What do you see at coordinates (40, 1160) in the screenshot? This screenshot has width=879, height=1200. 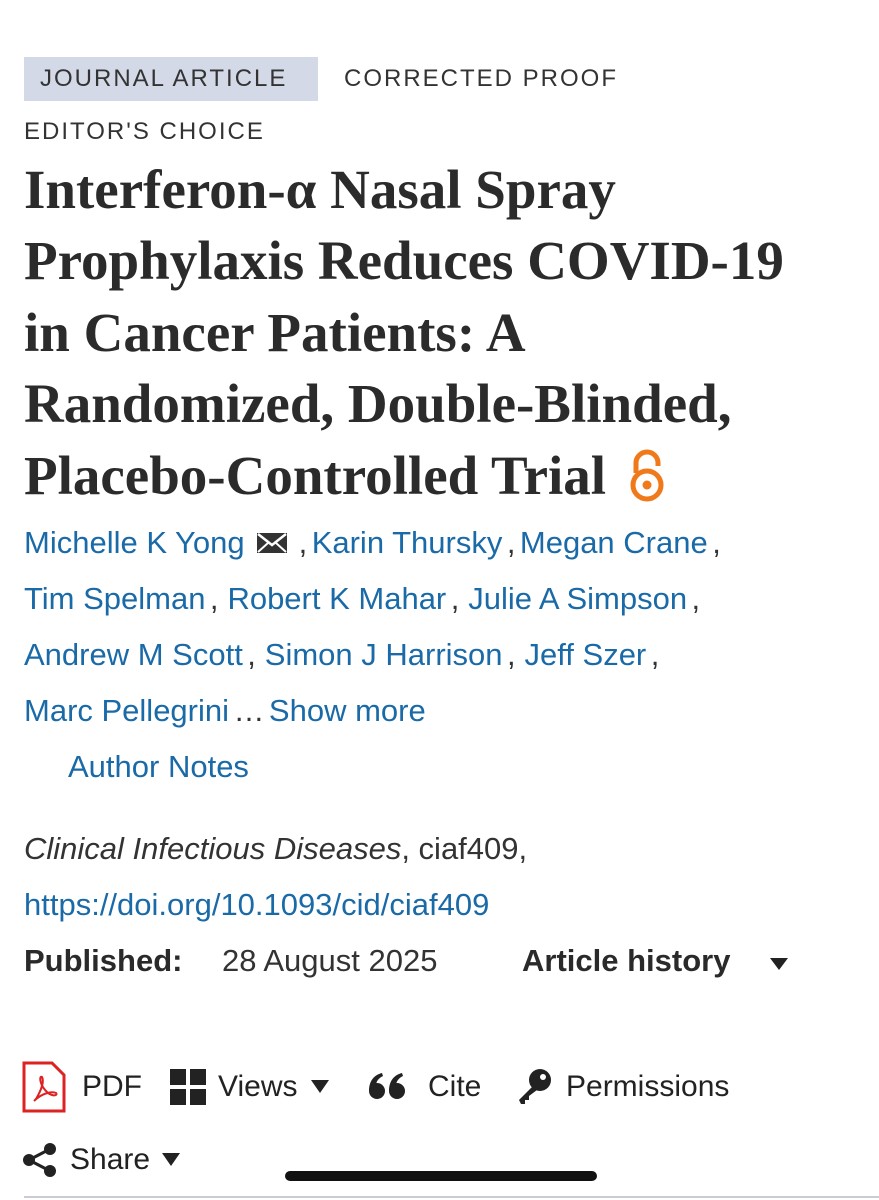 I see `share-icon` at bounding box center [40, 1160].